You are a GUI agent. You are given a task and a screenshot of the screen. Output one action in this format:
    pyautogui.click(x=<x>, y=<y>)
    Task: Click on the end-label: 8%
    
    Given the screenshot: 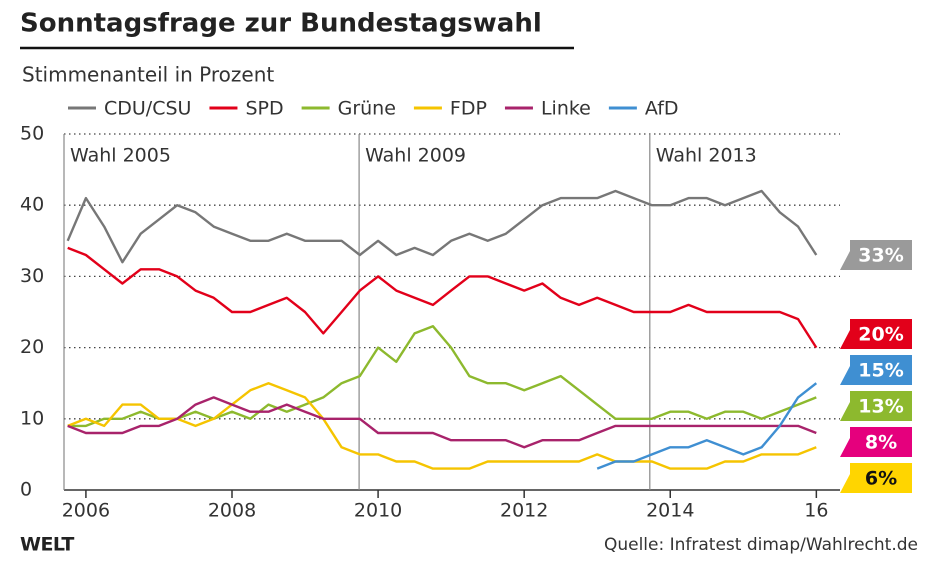 What is the action you would take?
    pyautogui.click(x=881, y=443)
    